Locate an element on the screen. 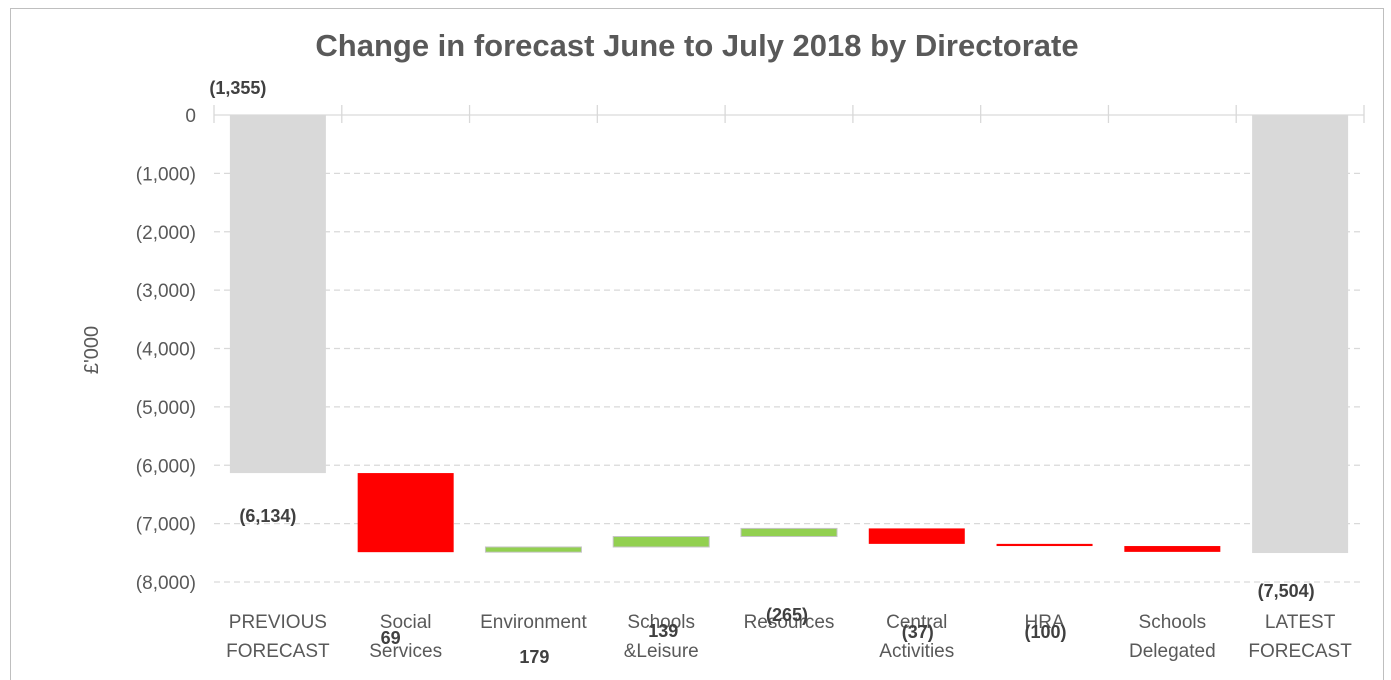 This screenshot has width=1391, height=680. y-axis-title: £'000 is located at coordinates (92, 350).